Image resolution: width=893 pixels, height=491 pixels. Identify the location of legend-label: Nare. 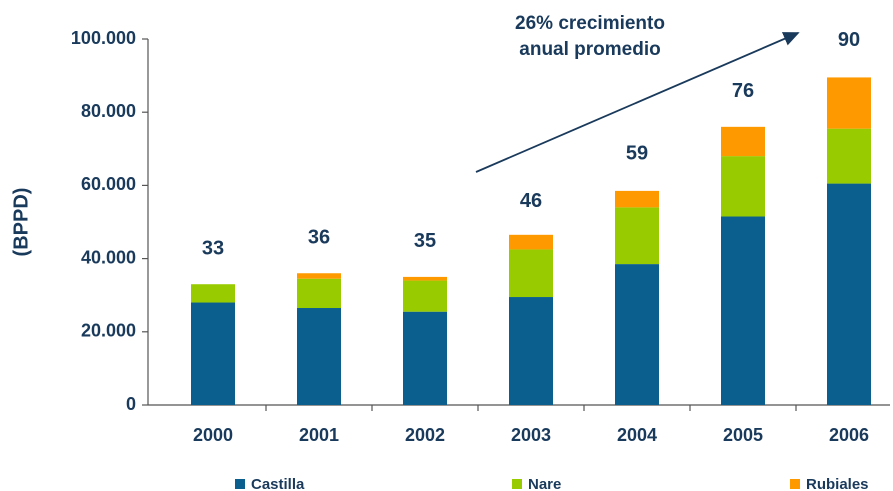
(544, 483).